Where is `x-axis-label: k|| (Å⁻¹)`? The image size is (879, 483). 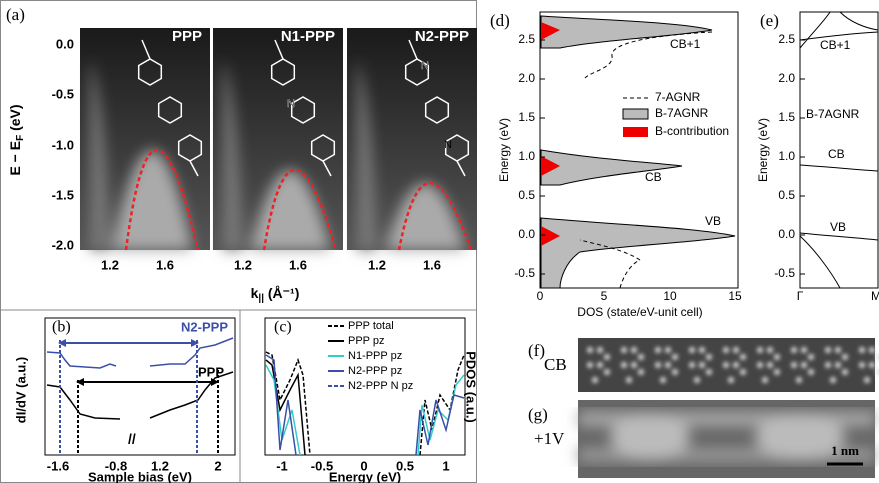 x-axis-label: k|| (Å⁻¹) is located at coordinates (275, 294).